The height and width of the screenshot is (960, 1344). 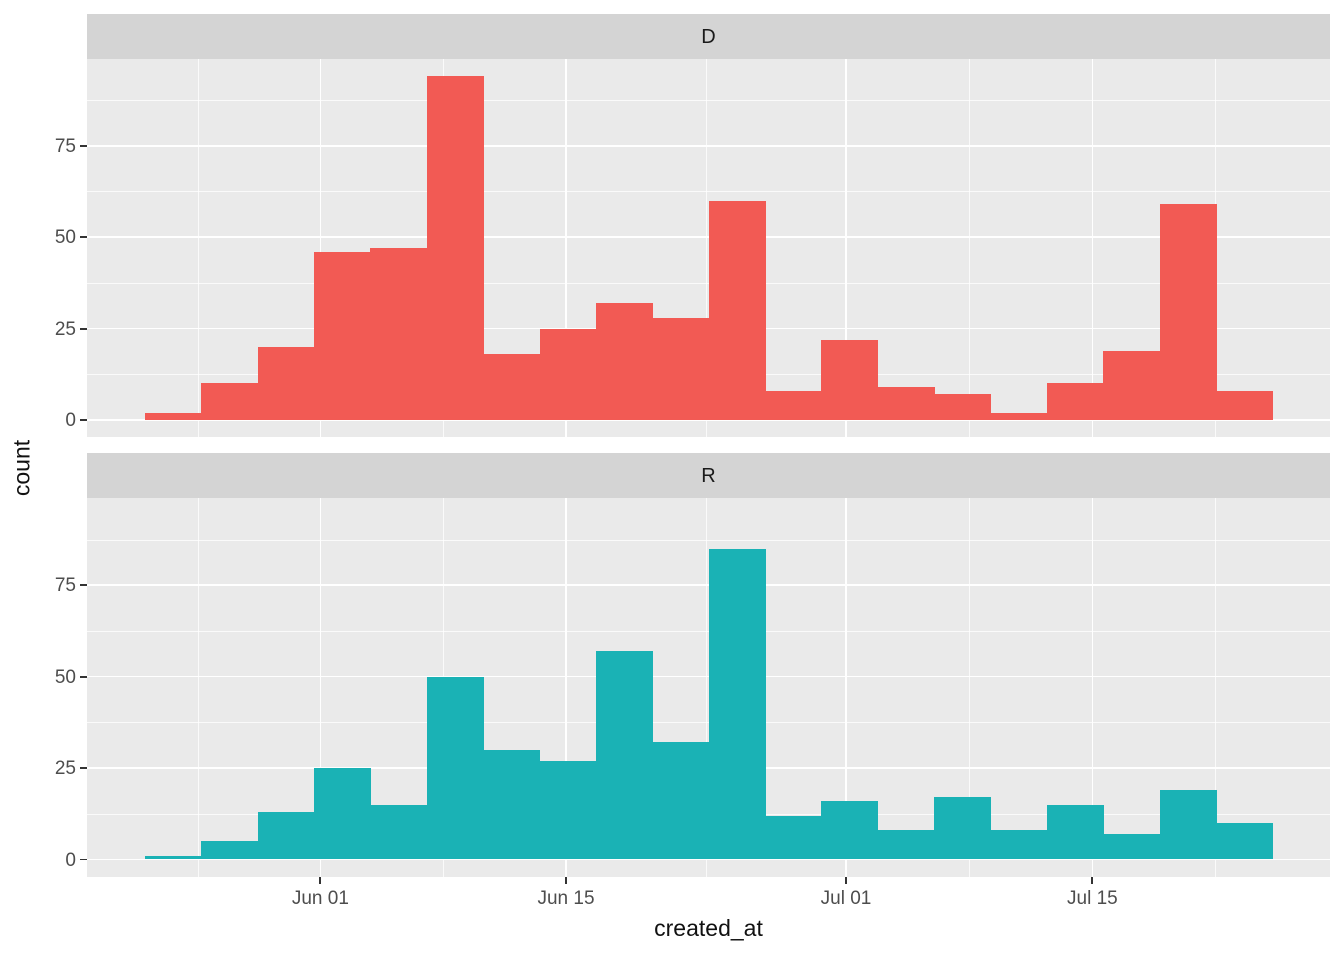 I want to click on x-axis-title: created_at, so click(x=708, y=928).